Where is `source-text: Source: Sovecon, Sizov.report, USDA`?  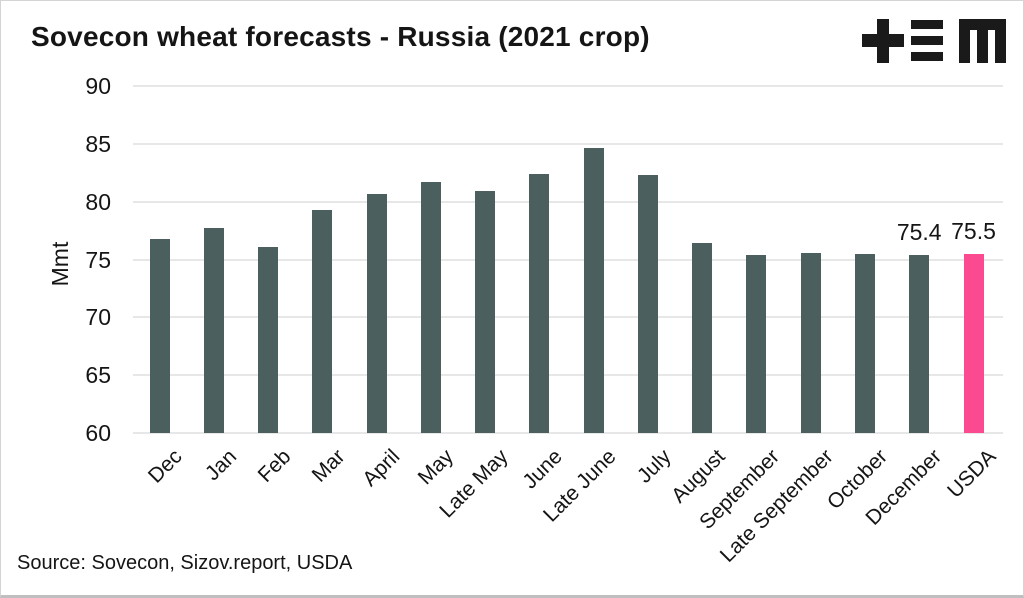 source-text: Source: Sovecon, Sizov.report, USDA is located at coordinates (185, 563).